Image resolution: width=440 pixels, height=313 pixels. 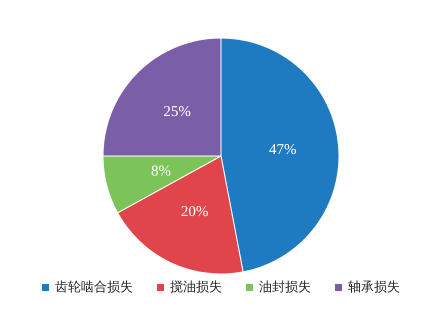 What do you see at coordinates (285, 287) in the screenshot?
I see `legend-label: 油封损失` at bounding box center [285, 287].